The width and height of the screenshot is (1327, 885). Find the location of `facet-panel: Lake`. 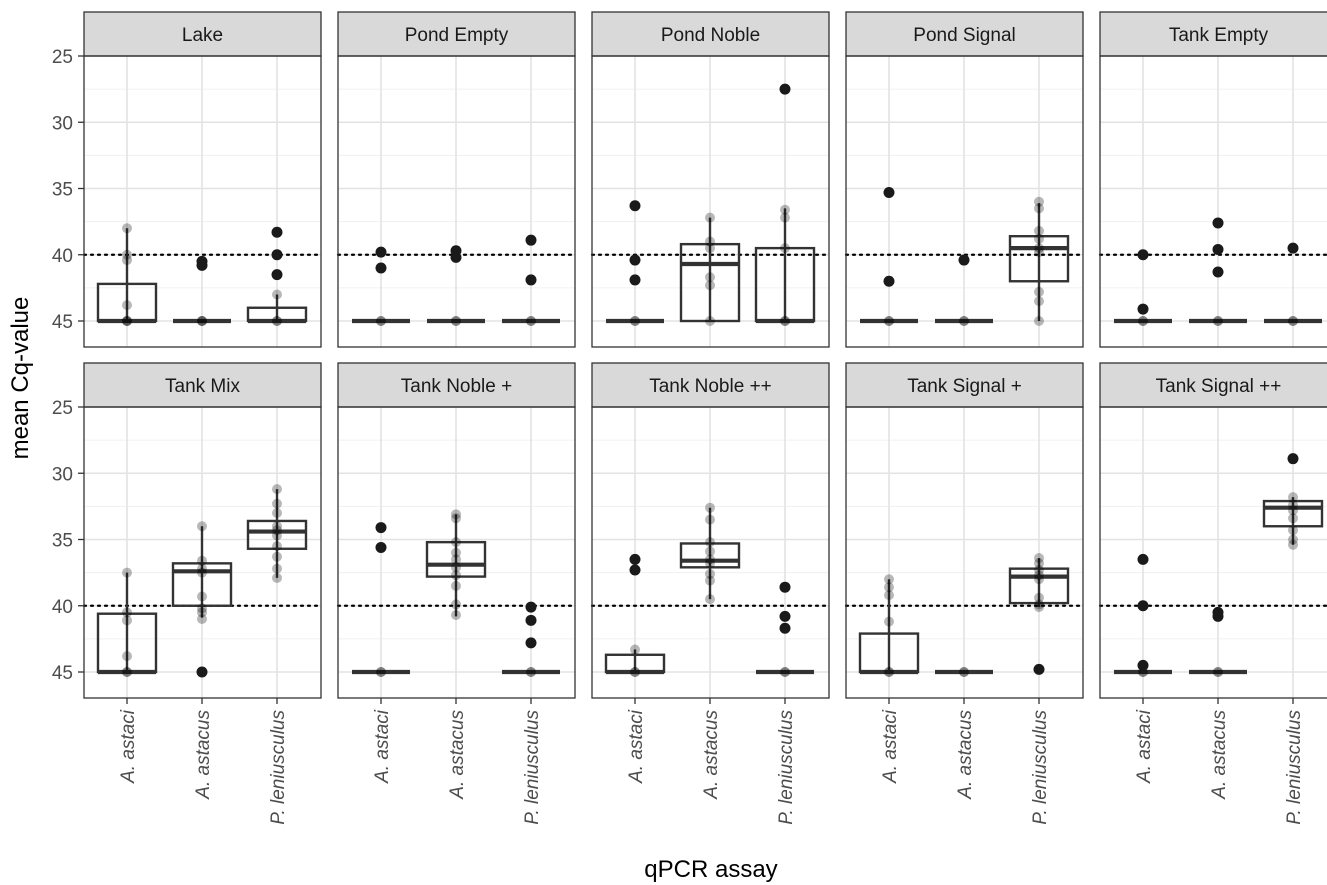

facet-panel: Lake is located at coordinates (202, 179).